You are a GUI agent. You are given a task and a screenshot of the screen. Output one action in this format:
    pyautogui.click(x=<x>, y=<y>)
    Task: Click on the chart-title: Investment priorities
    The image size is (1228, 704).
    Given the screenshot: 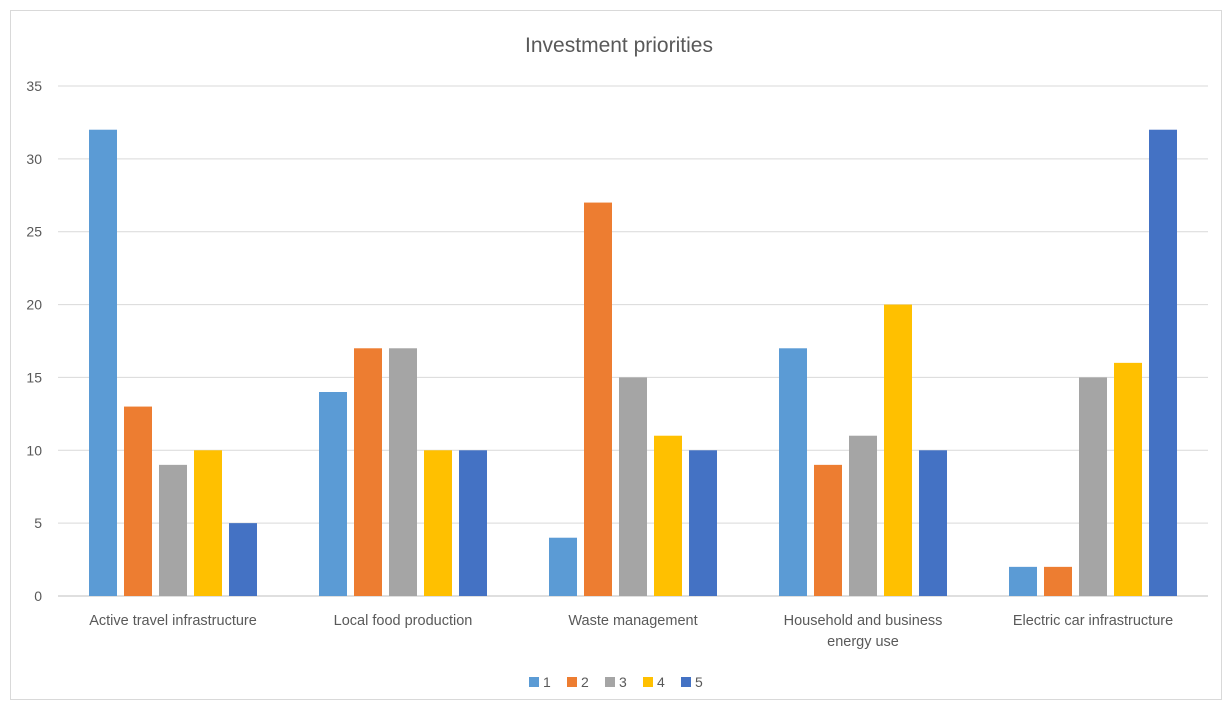 What is the action you would take?
    pyautogui.click(x=619, y=45)
    